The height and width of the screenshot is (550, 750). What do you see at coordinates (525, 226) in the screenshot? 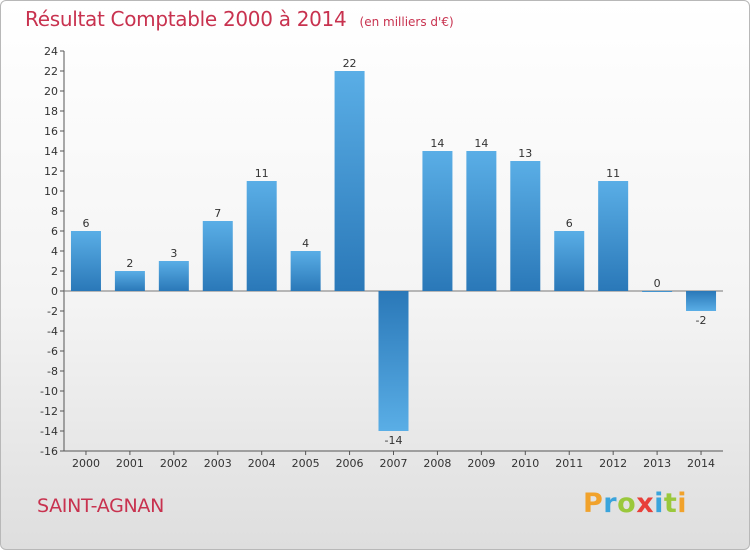
I see `bar-2010` at bounding box center [525, 226].